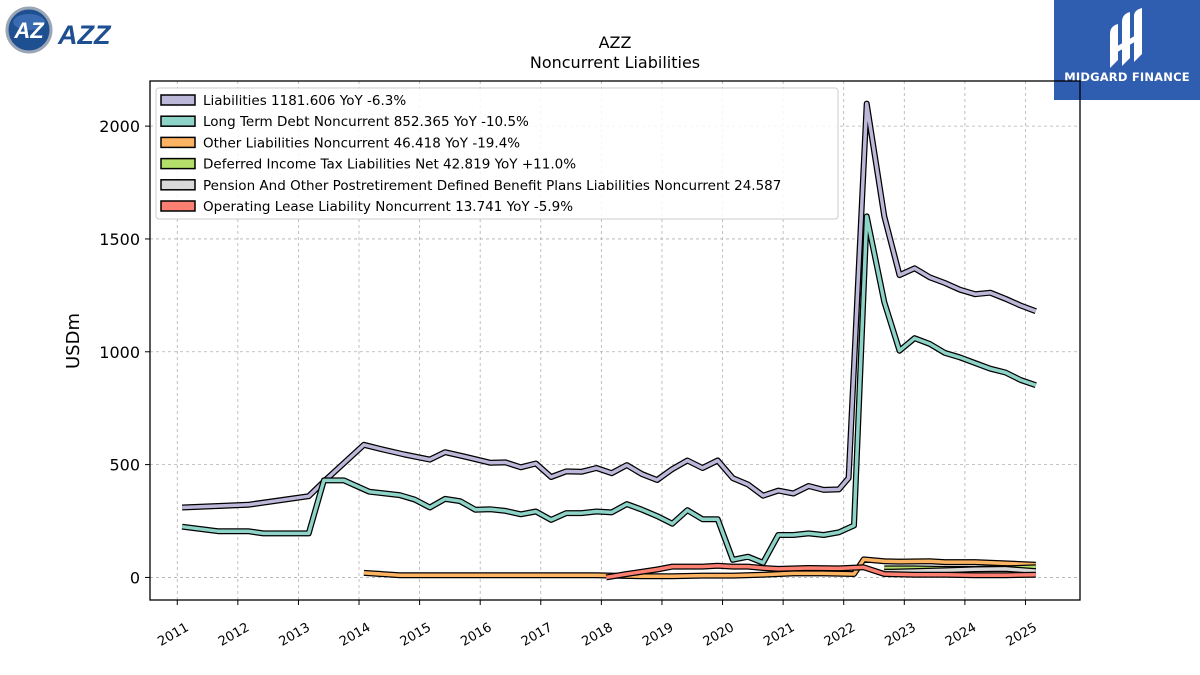 This screenshot has width=1200, height=675. Describe the element at coordinates (840, 635) in the screenshot. I see `x-tick-label: 2022` at that location.